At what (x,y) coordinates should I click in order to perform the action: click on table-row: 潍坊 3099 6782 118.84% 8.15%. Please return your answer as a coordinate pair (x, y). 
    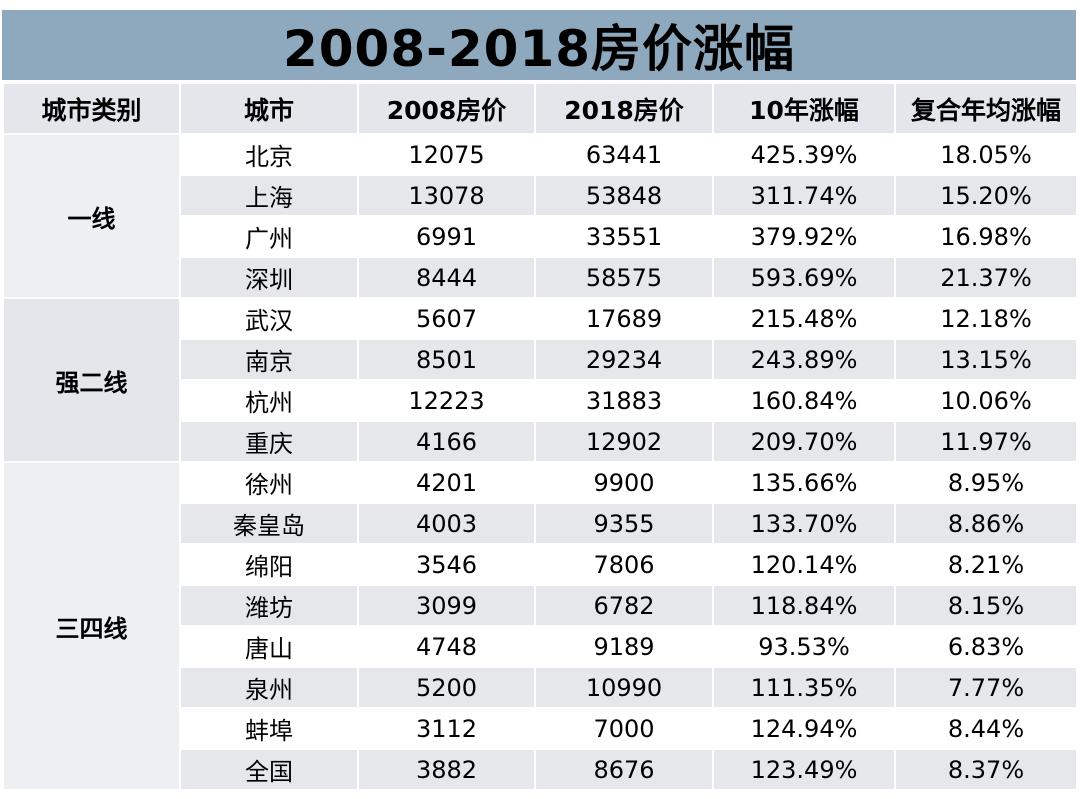
    Looking at the image, I should click on (540, 605).